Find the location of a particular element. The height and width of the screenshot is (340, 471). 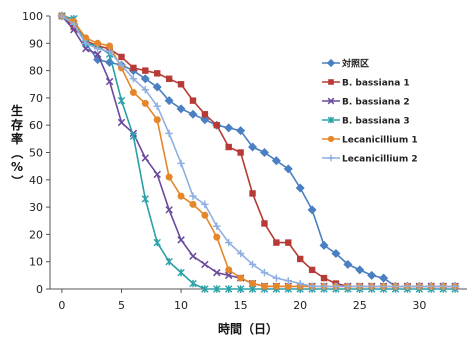

x-tick-label: 10 is located at coordinates (181, 305).